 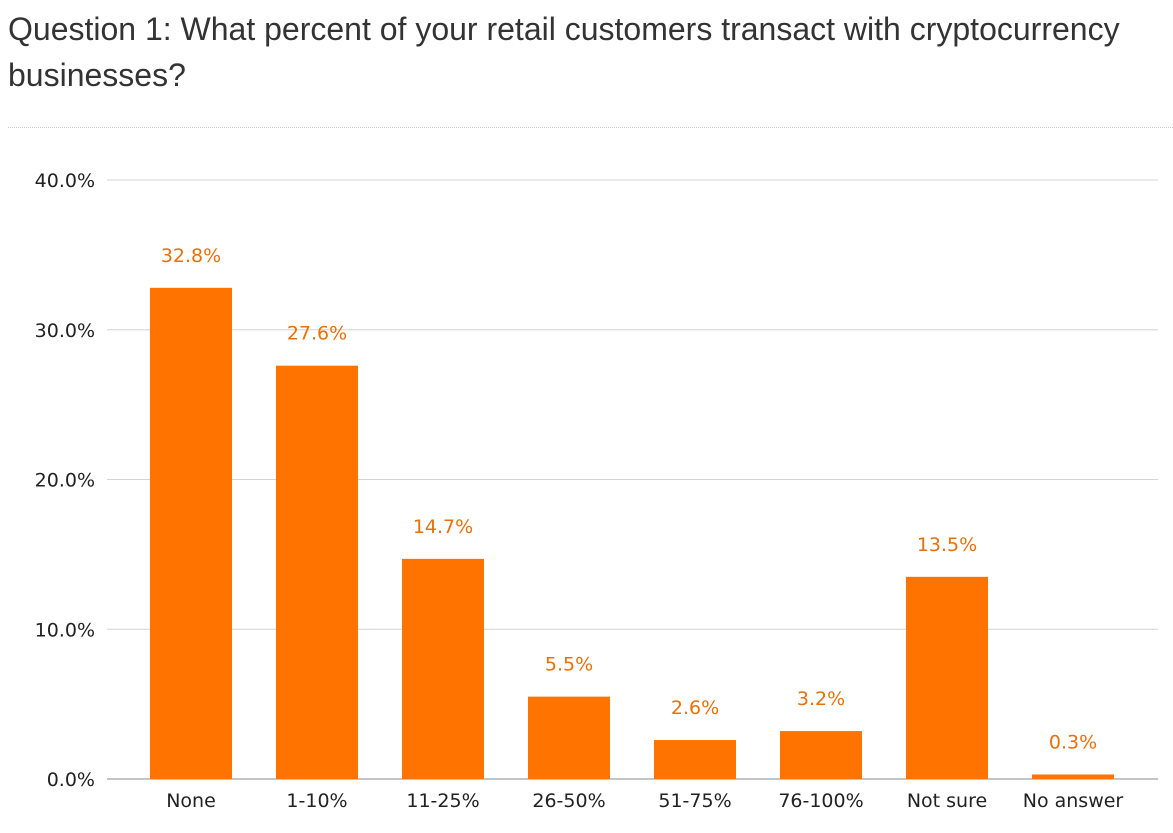 What do you see at coordinates (316, 801) in the screenshot?
I see `category-label: 1-10%` at bounding box center [316, 801].